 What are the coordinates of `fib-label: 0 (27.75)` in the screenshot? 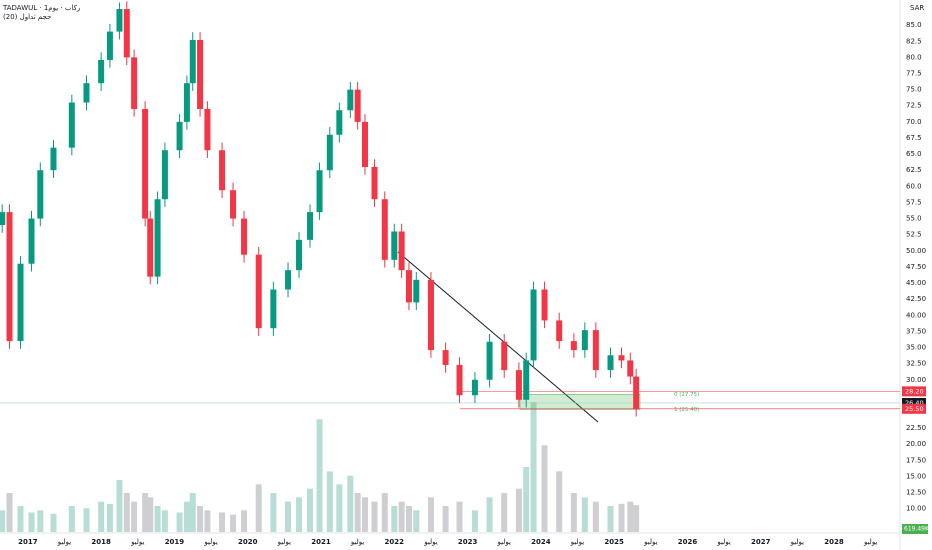 It's located at (686, 395).